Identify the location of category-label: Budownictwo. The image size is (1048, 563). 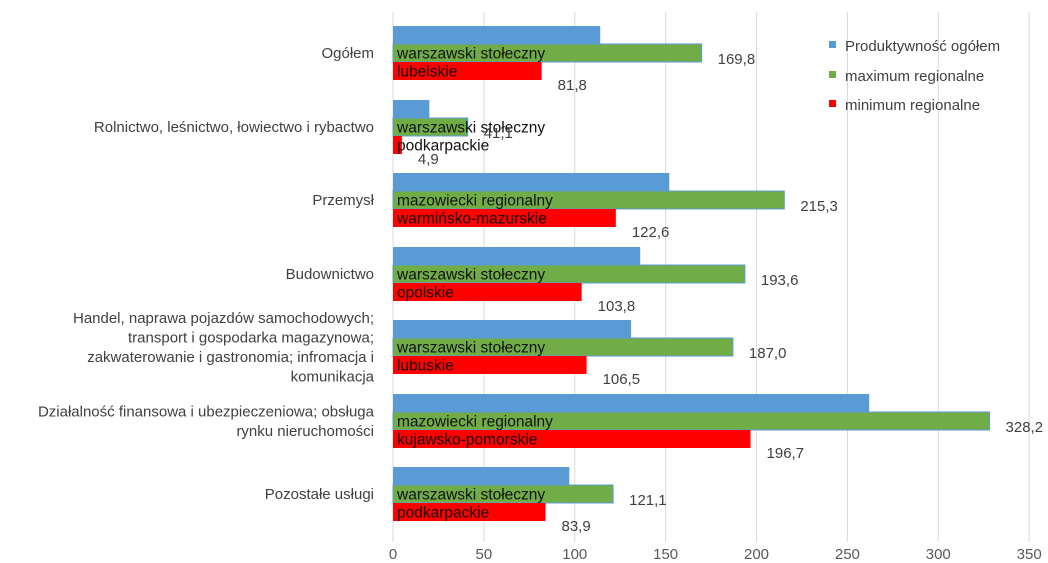
(330, 274).